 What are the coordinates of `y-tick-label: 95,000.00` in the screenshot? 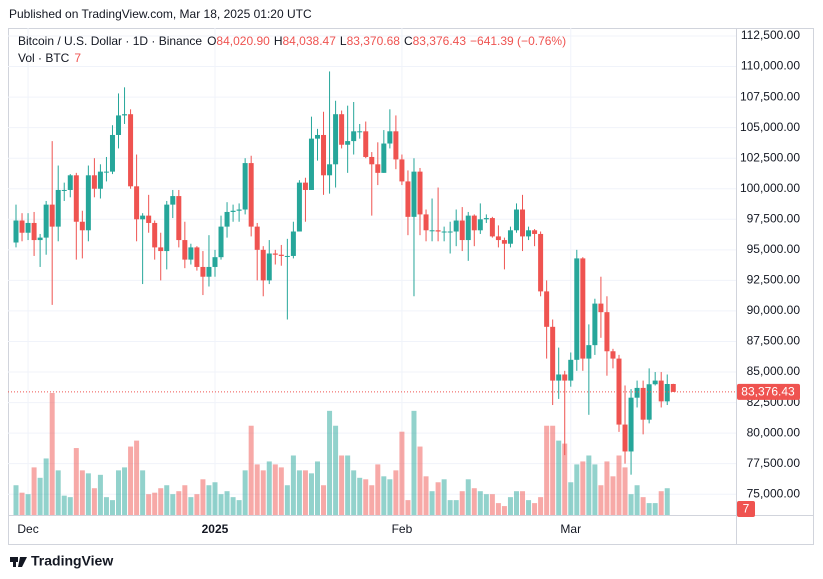 It's located at (774, 249).